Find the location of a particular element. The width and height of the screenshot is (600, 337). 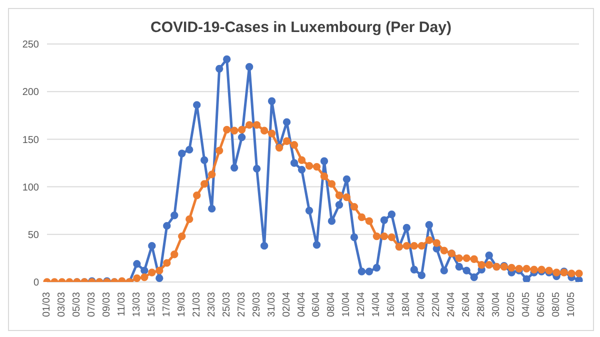

x-tick-label: 21/03 is located at coordinates (196, 305).